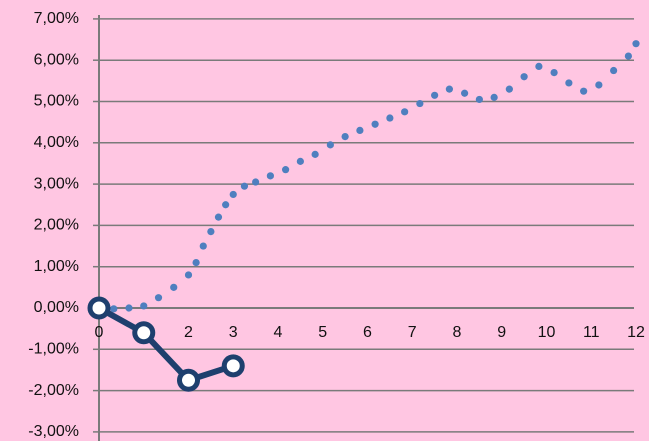 The width and height of the screenshot is (649, 441). I want to click on series-line, so click(166, 344).